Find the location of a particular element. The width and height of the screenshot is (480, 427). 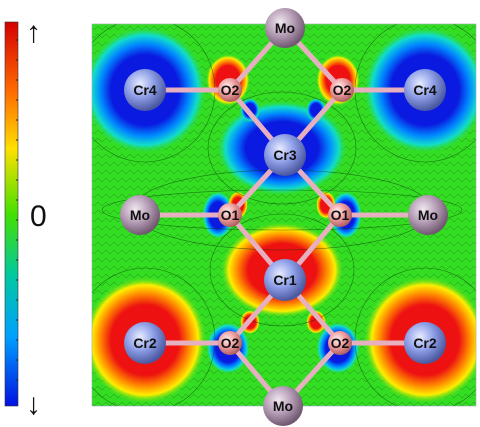

atom-mo-top: Mo is located at coordinates (285, 28).